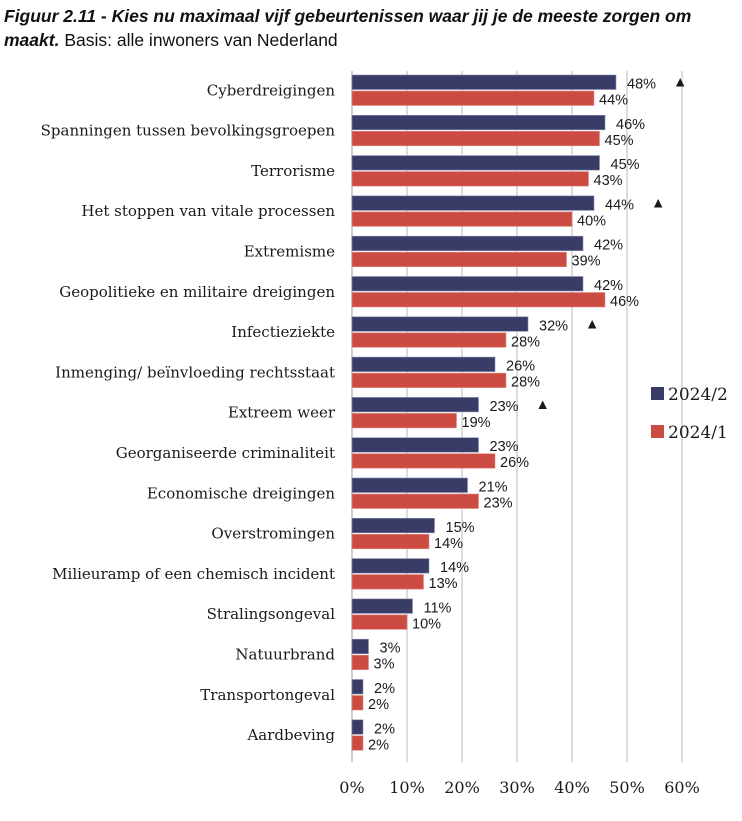 The height and width of the screenshot is (821, 742). I want to click on category-label: Stralingsongeval, so click(271, 614).